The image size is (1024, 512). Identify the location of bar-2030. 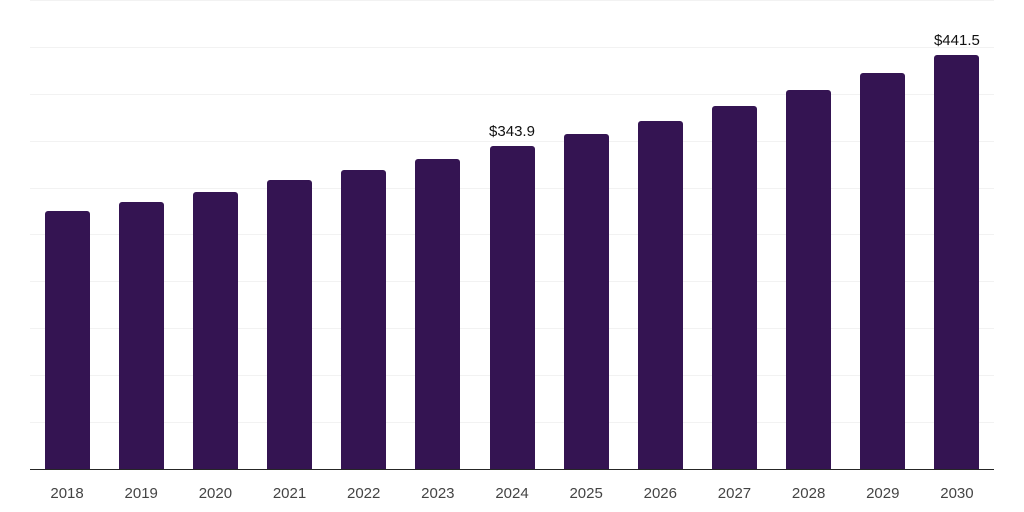
(957, 262).